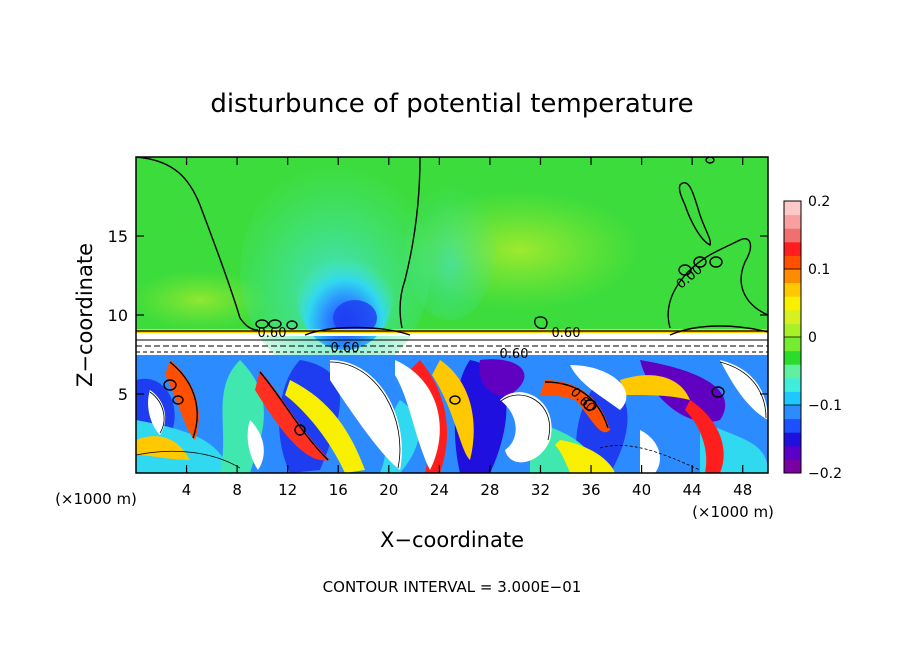 This screenshot has height=654, width=904. What do you see at coordinates (825, 474) in the screenshot?
I see `colorbar-tick-label: −0.2` at bounding box center [825, 474].